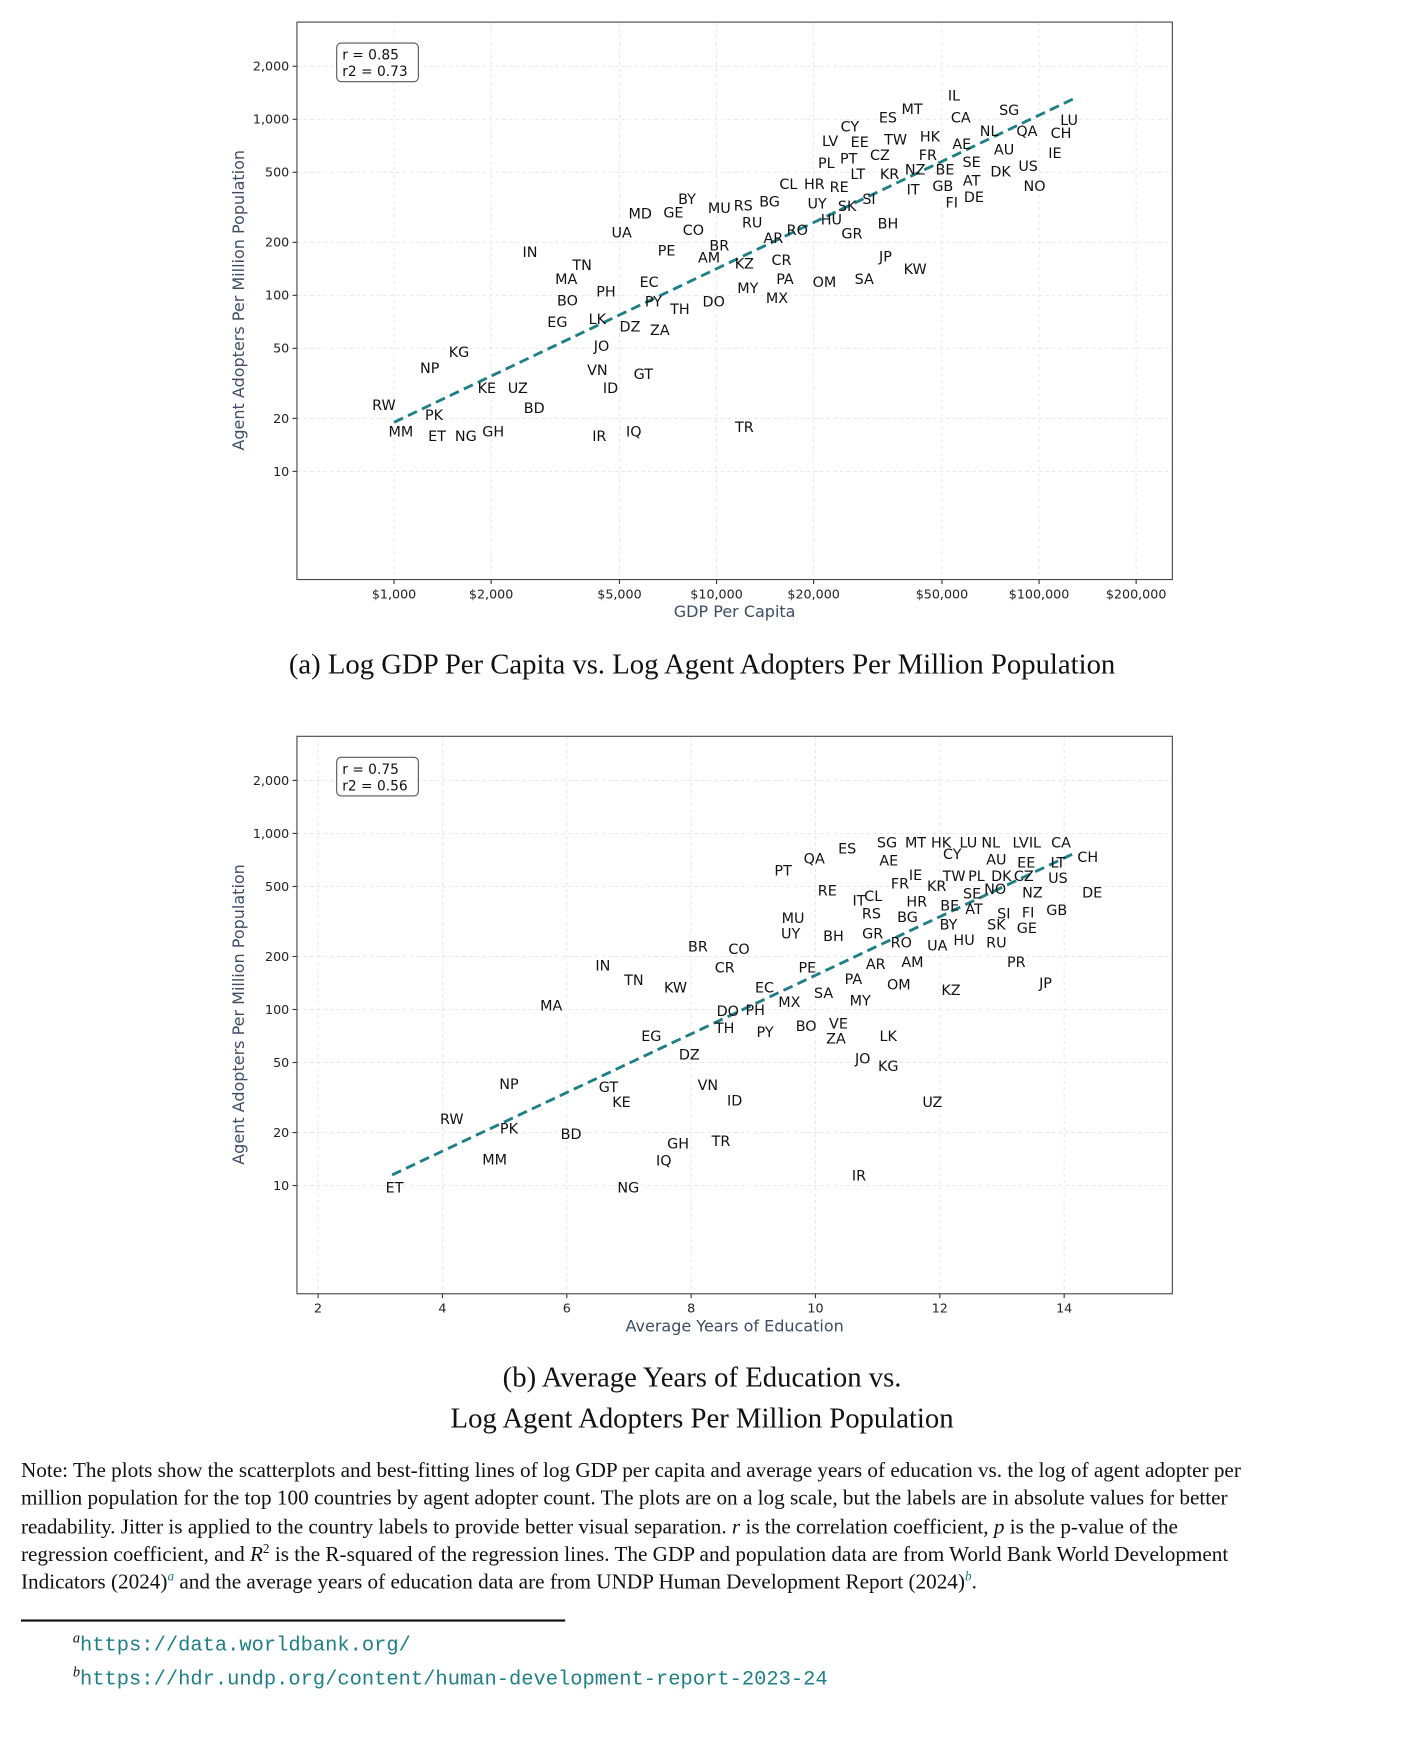 This screenshot has height=1748, width=1413. What do you see at coordinates (916, 902) in the screenshot?
I see `country-label-hr: HR` at bounding box center [916, 902].